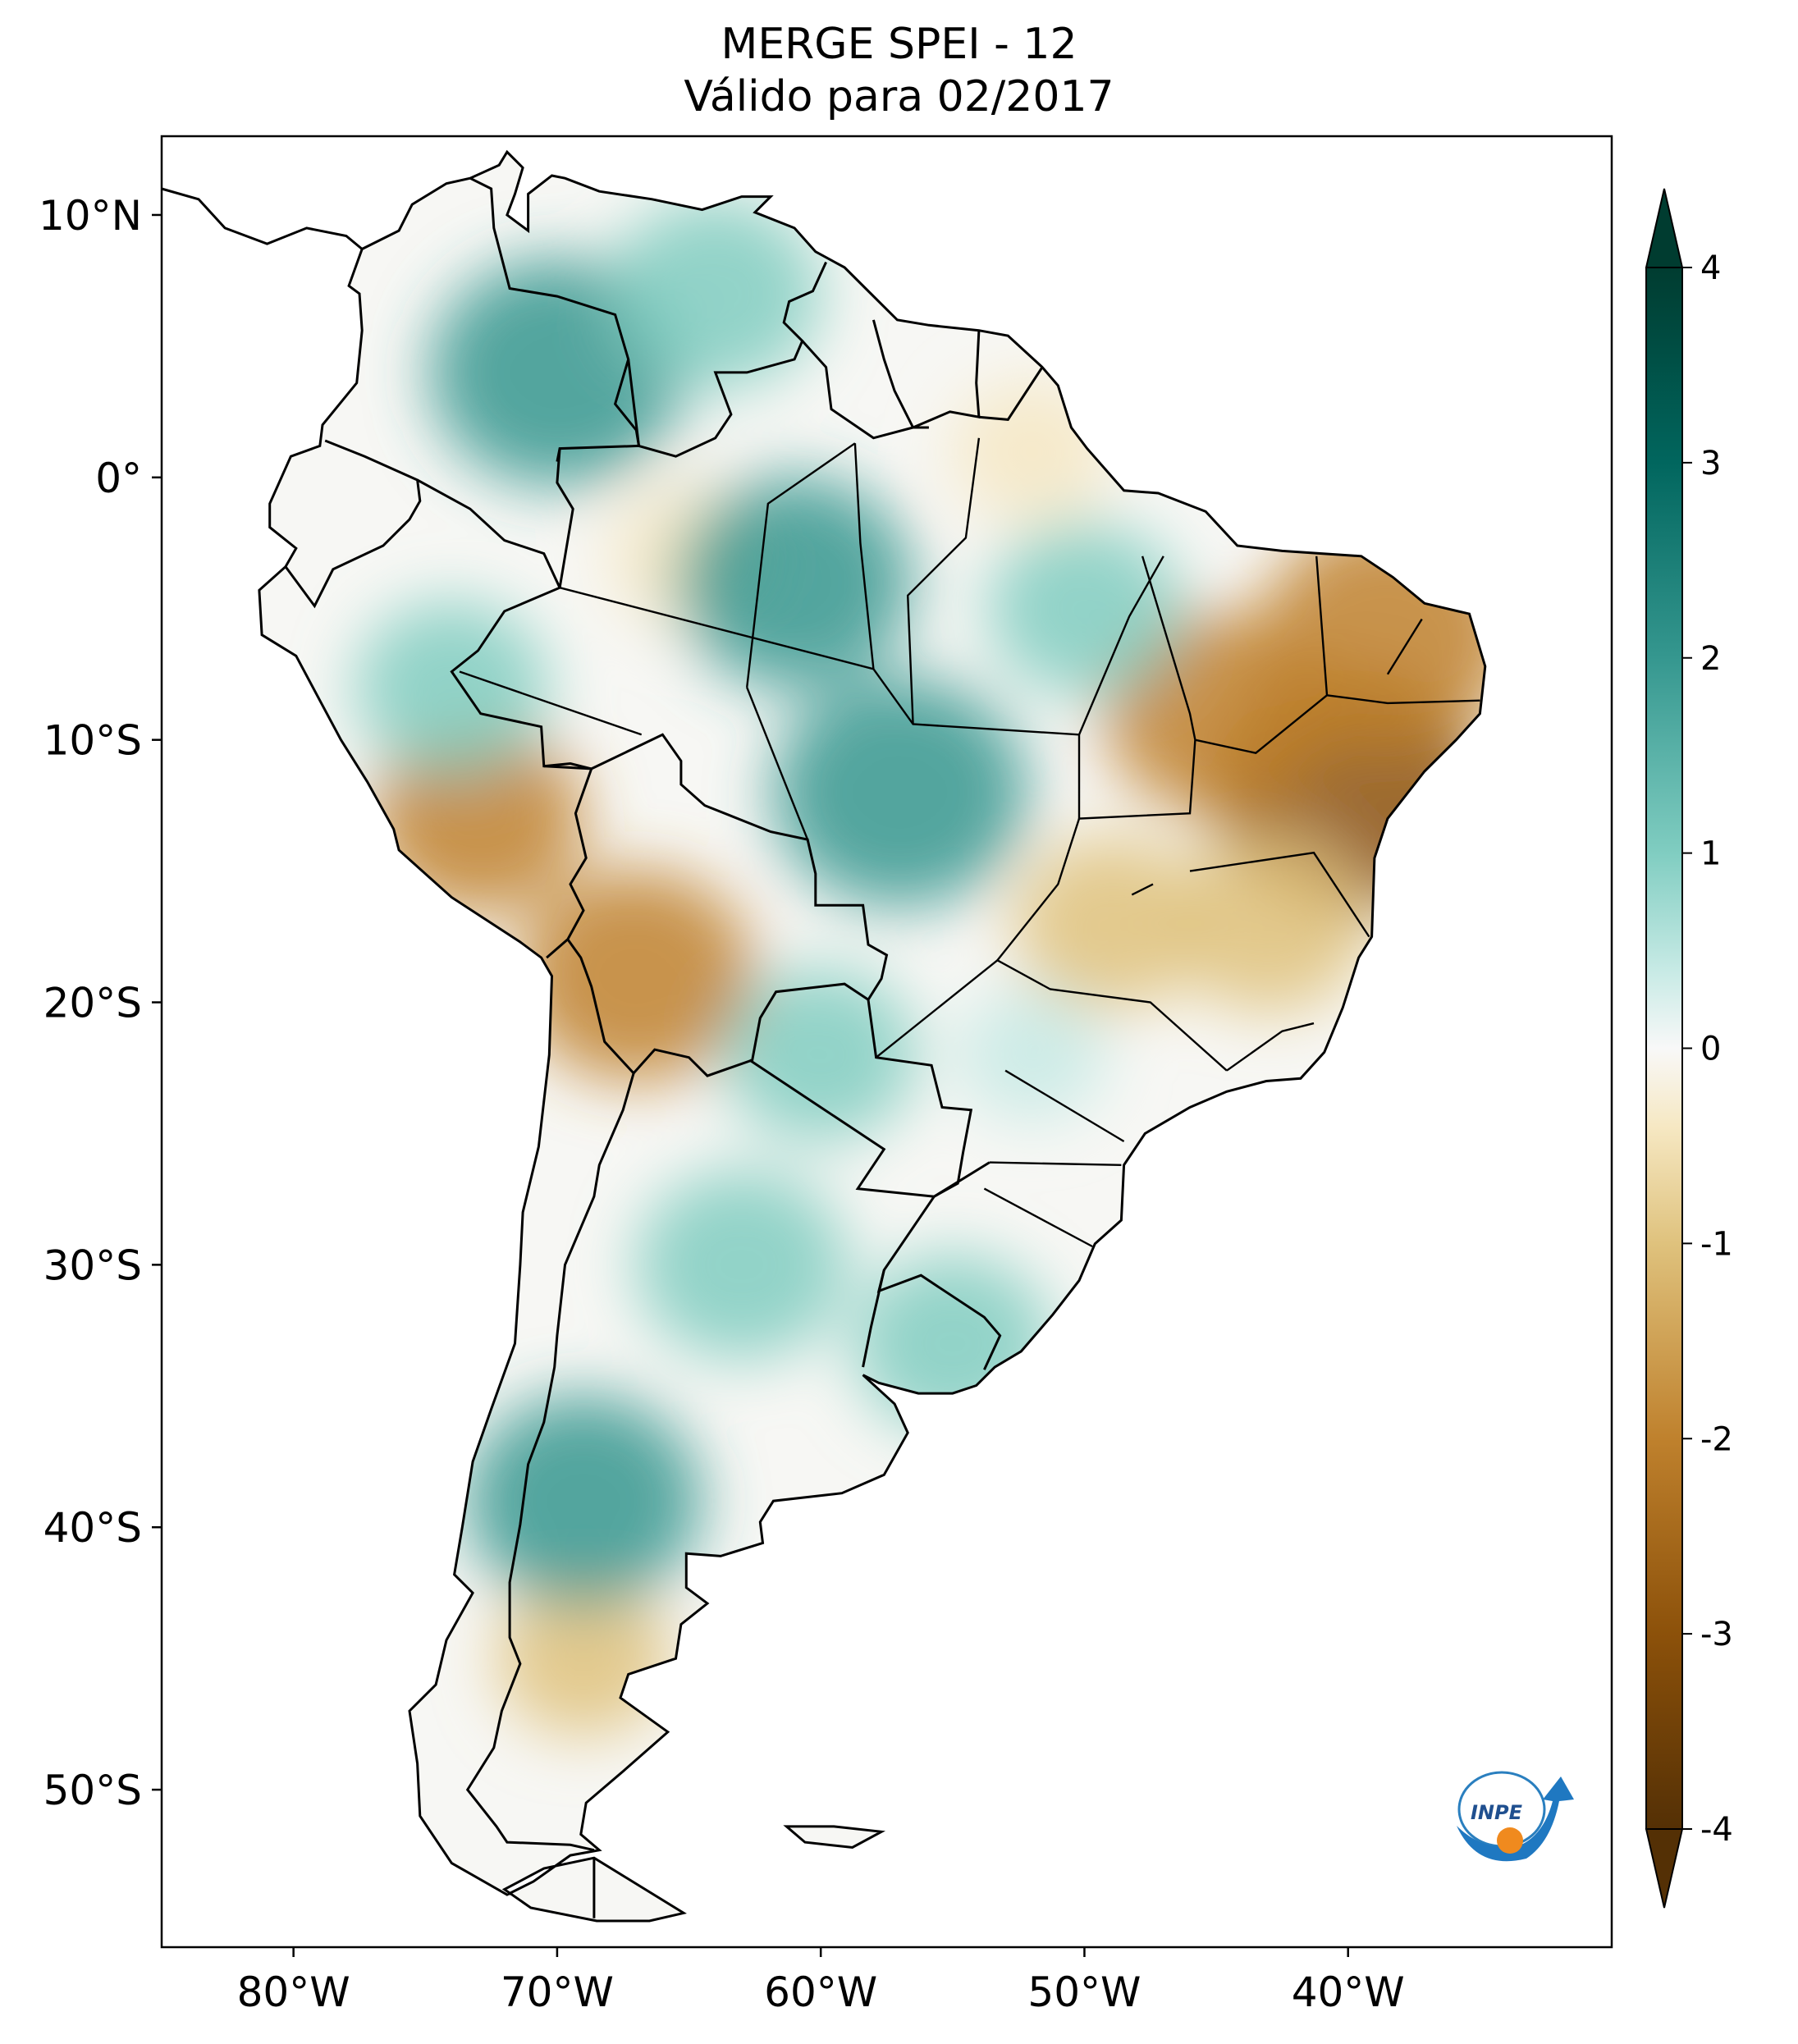 This screenshot has width=1798, height=2044. I want to click on lon-tick-label: 40°W, so click(1348, 1993).